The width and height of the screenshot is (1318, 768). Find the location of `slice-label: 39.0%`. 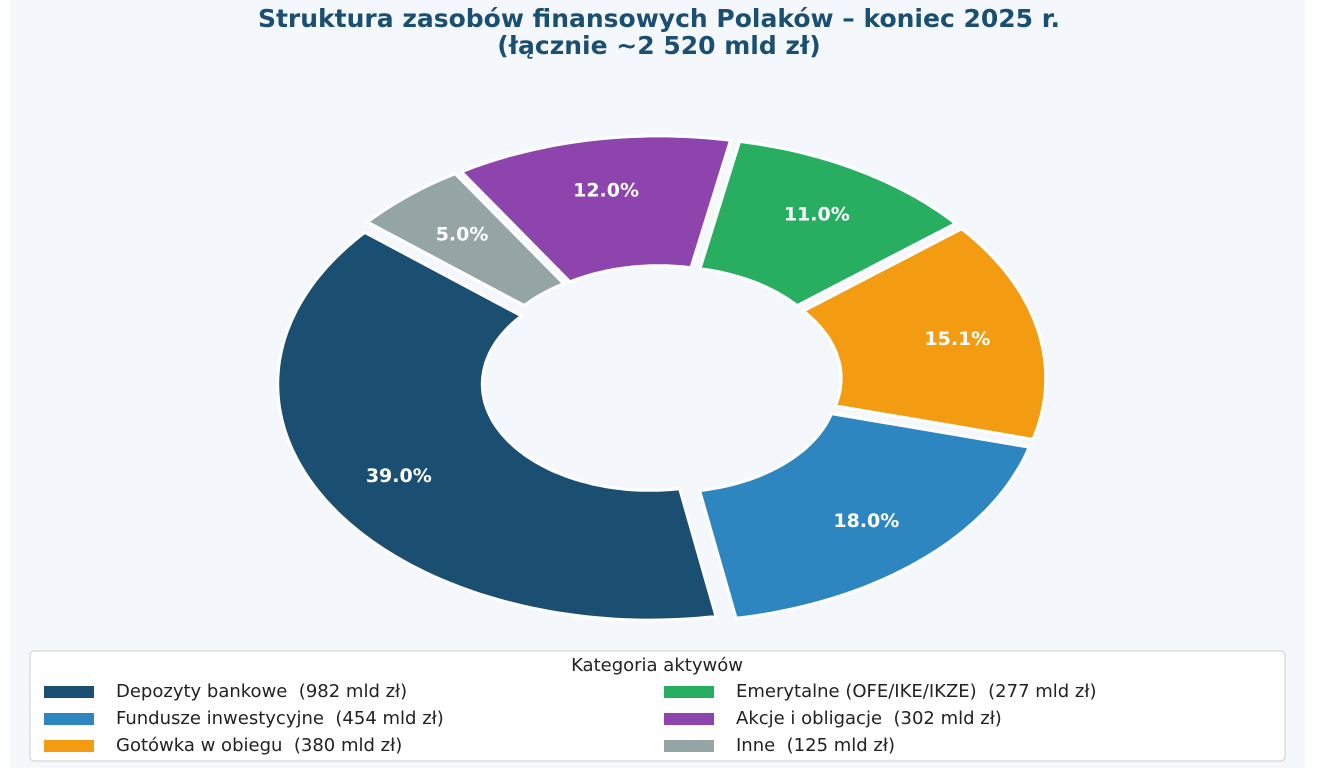

slice-label: 39.0% is located at coordinates (399, 476).